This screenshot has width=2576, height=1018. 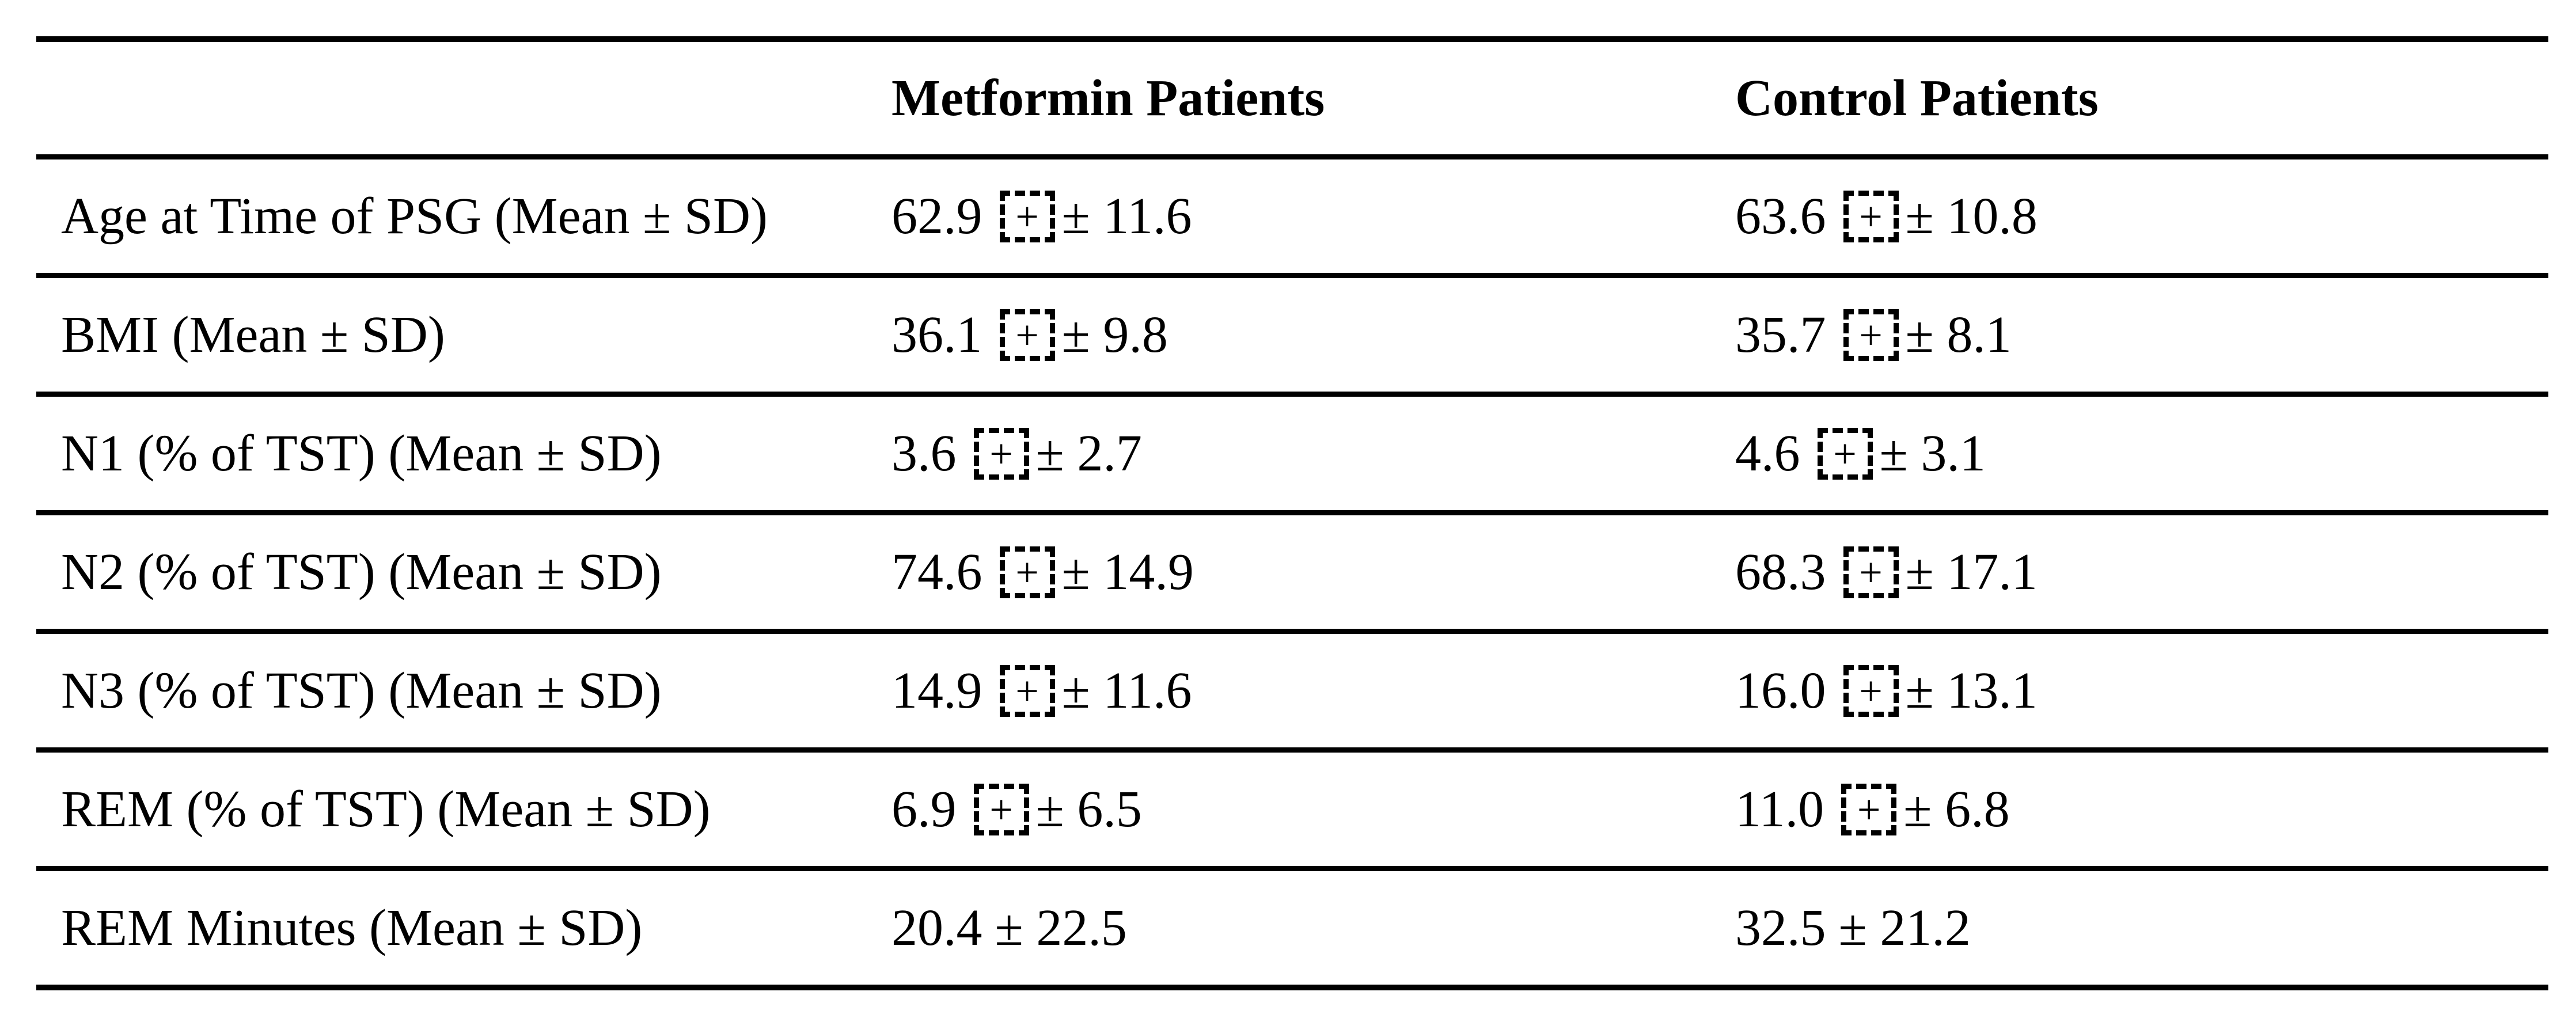 I want to click on header-control-patients: Control Patients, so click(x=1917, y=98).